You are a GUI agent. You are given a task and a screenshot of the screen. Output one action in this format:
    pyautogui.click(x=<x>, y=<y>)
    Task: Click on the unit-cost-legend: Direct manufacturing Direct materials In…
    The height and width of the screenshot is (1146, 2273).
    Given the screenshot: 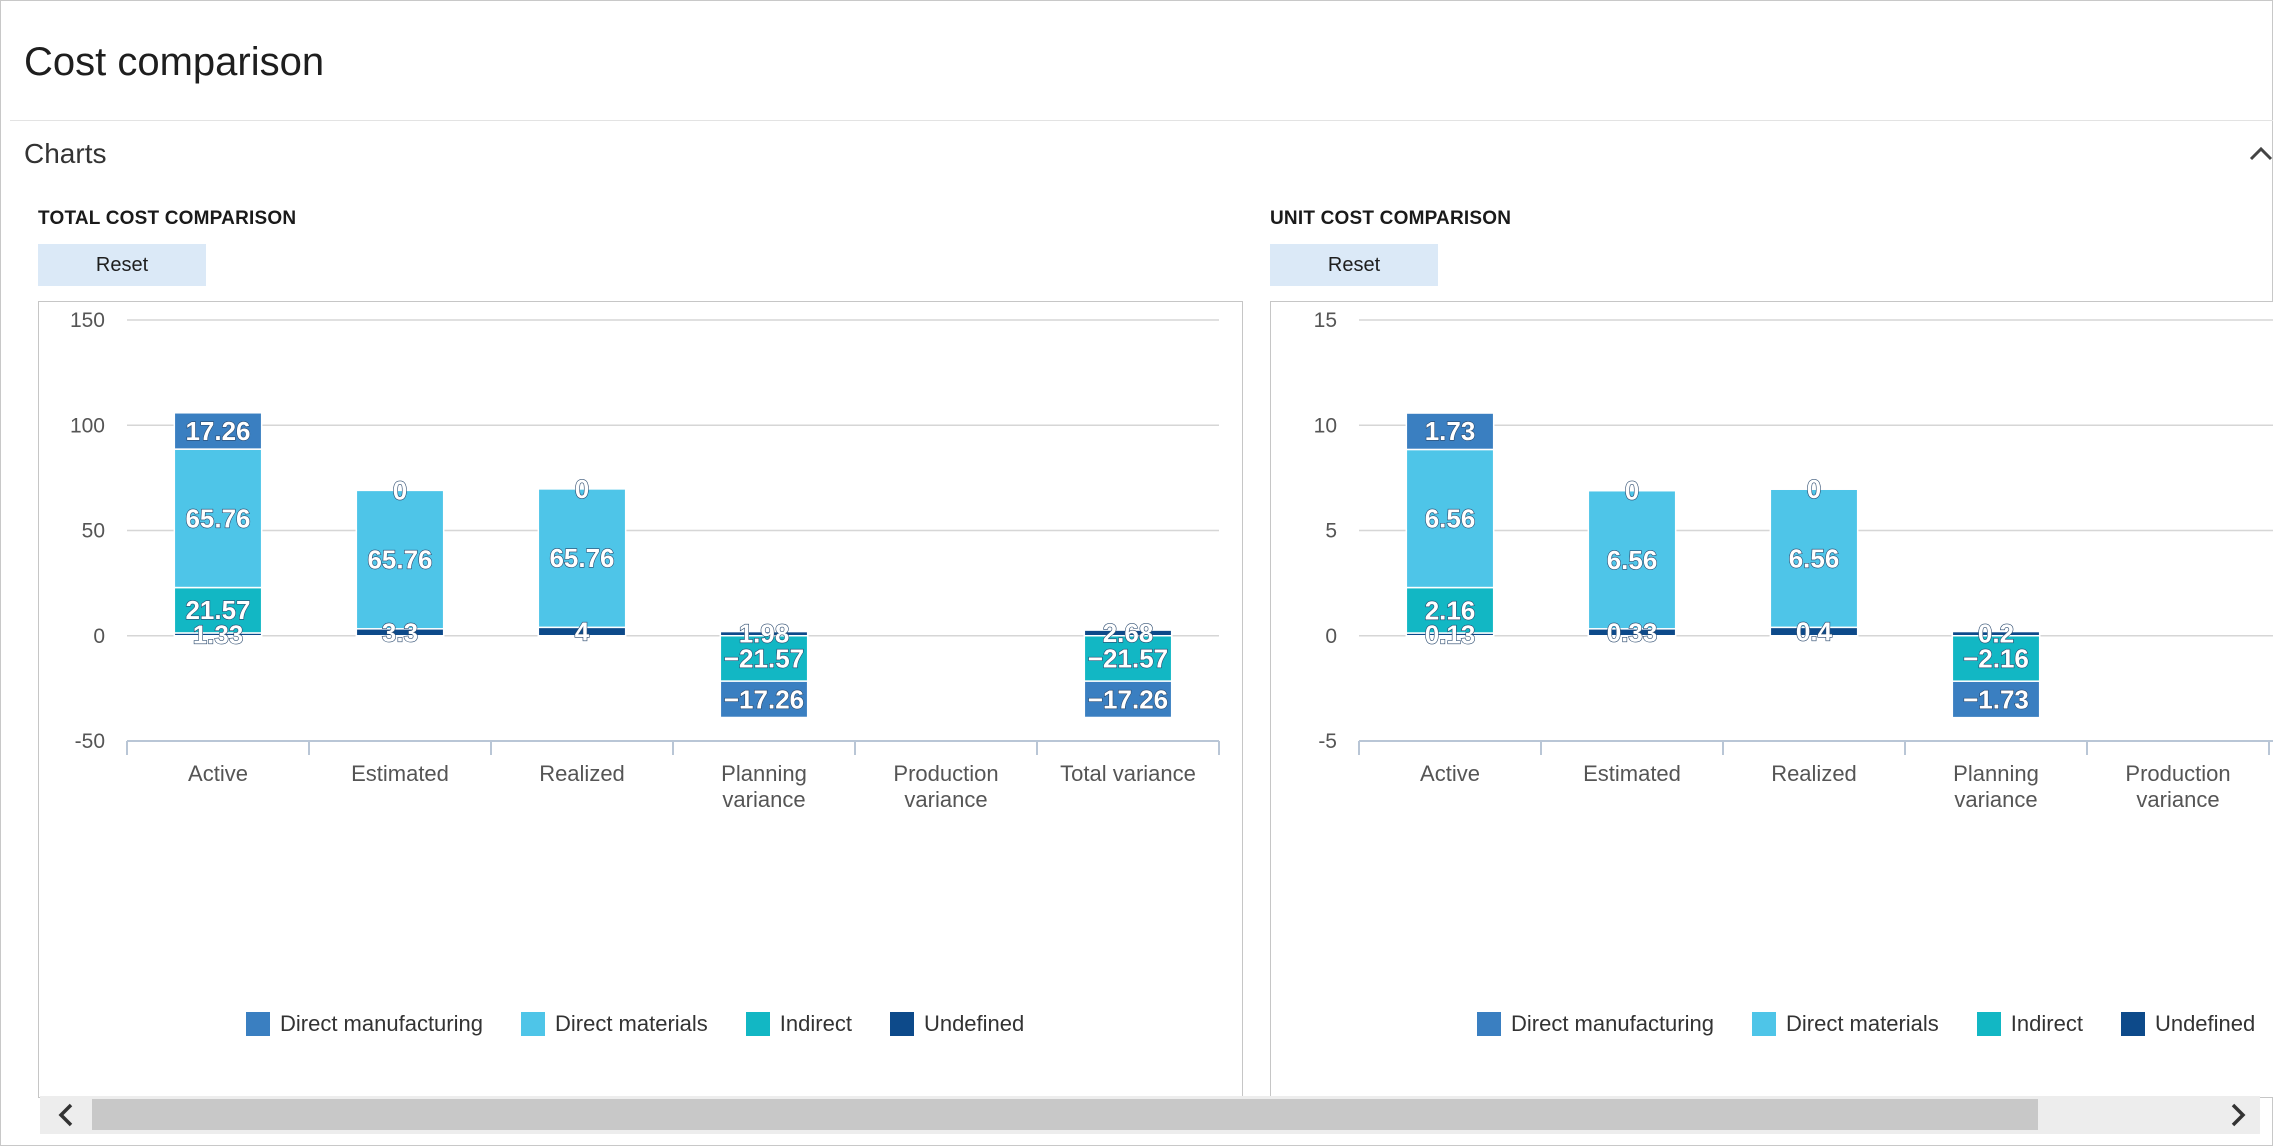 What is the action you would take?
    pyautogui.click(x=1875, y=1024)
    